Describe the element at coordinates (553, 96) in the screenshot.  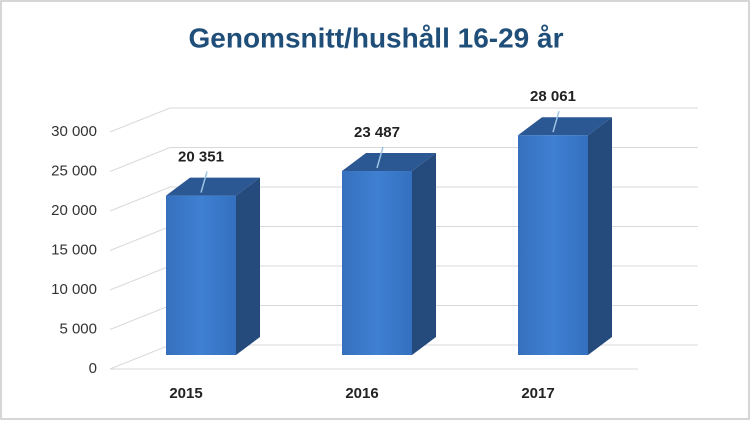
I see `value-label: 28 061` at that location.